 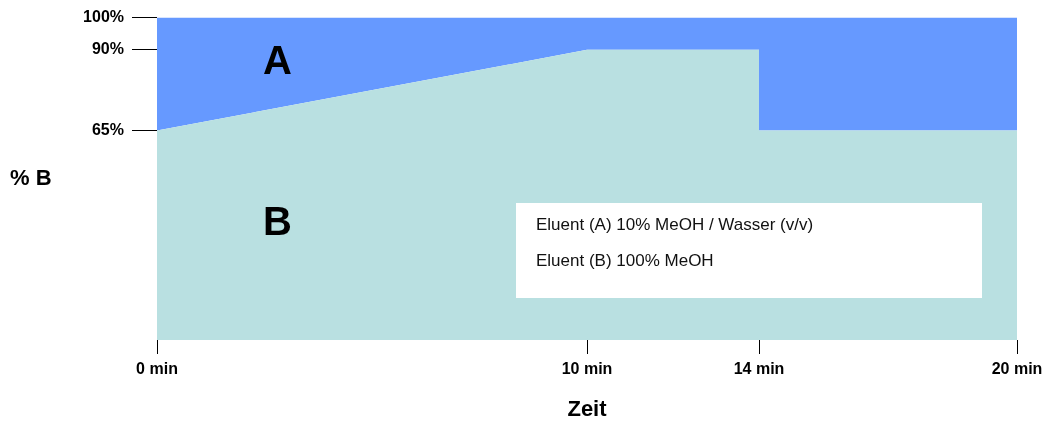 What do you see at coordinates (587, 408) in the screenshot?
I see `x-axis-title: Zeit` at bounding box center [587, 408].